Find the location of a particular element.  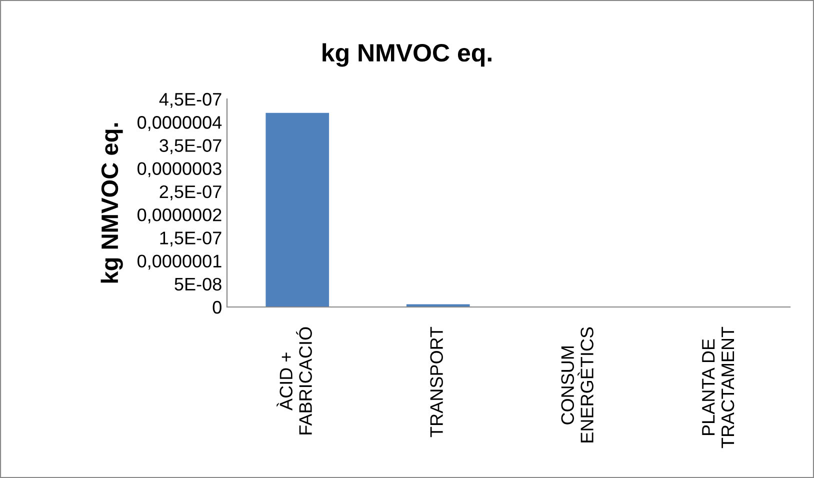

y-tick-label: 1,5E-07 is located at coordinates (191, 239).